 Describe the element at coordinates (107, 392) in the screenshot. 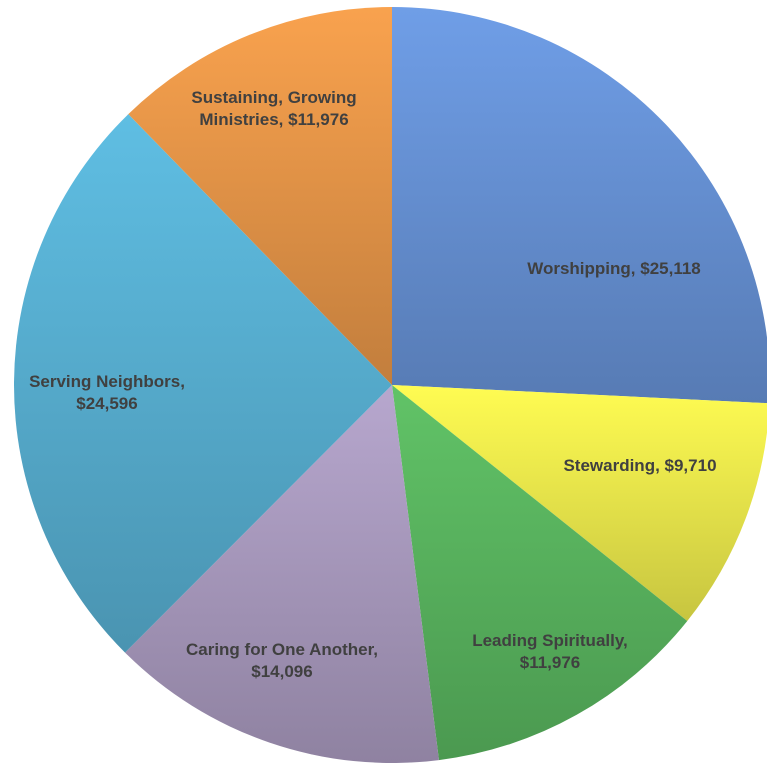

I see `data-label-serving-neighbors: Serving Neighbors, $24,596` at that location.